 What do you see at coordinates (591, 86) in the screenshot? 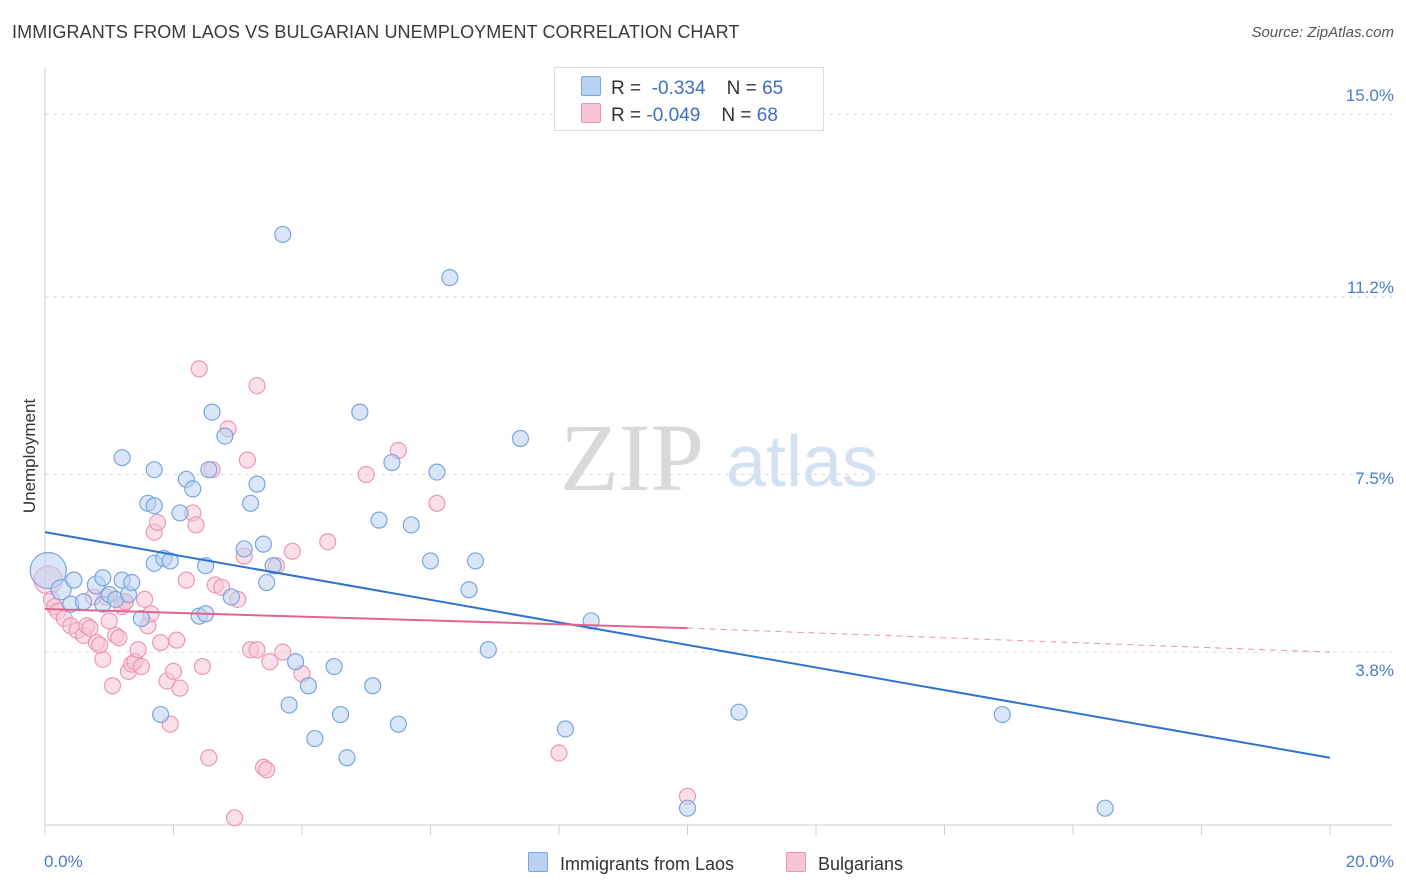
I see `laos-swatch` at bounding box center [591, 86].